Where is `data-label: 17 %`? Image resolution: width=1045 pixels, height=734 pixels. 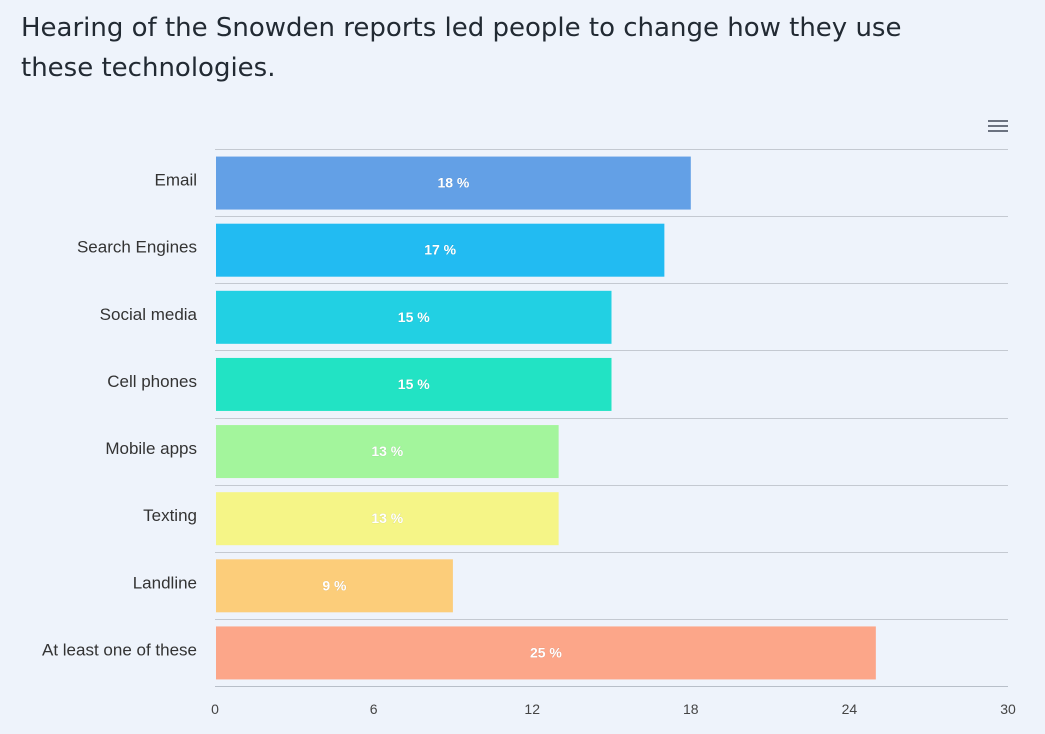 data-label: 17 % is located at coordinates (440, 250).